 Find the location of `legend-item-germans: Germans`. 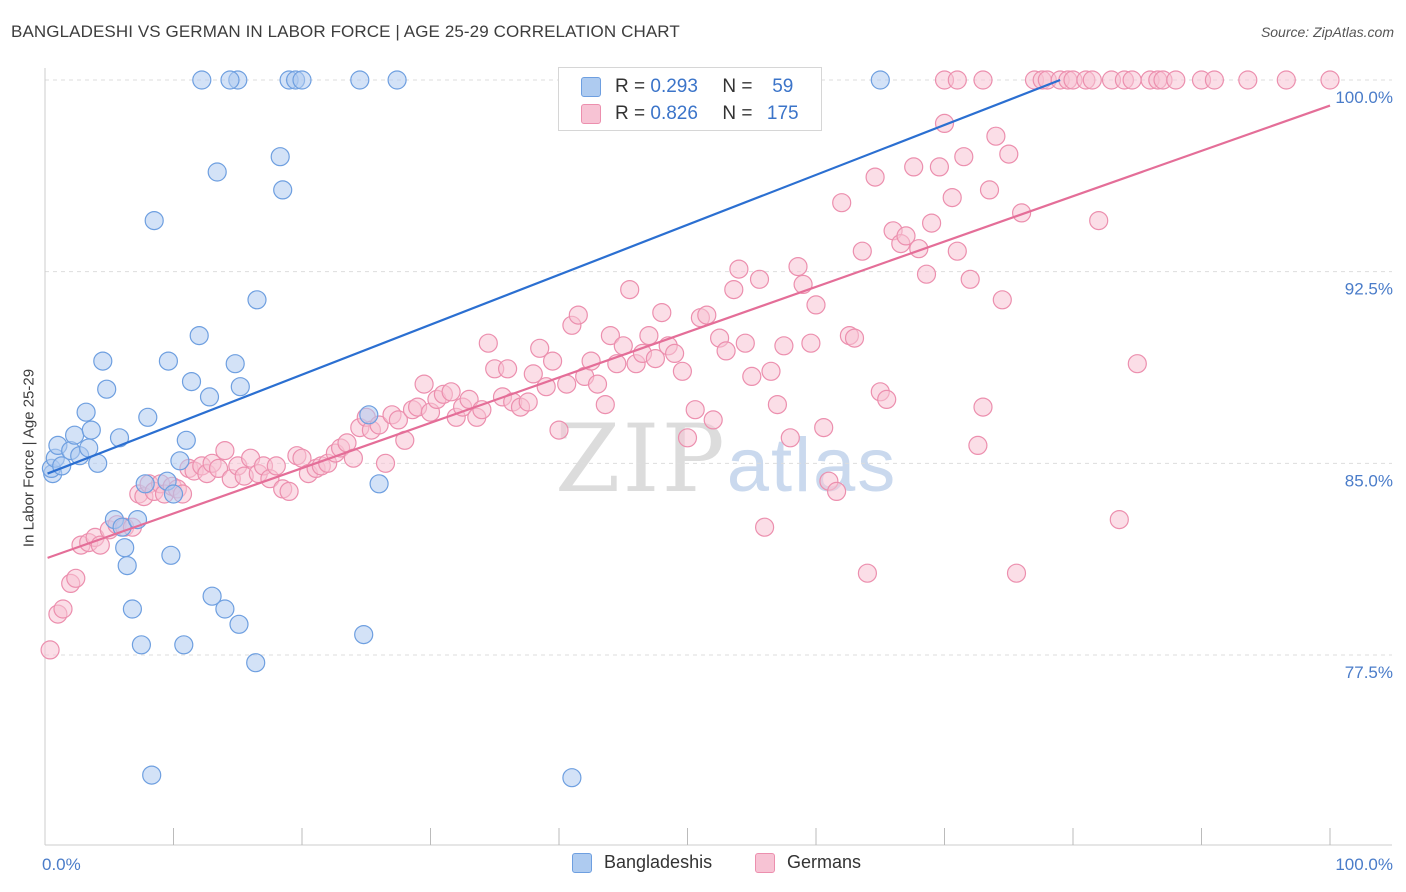

legend-item-germans: Germans is located at coordinates (808, 862).